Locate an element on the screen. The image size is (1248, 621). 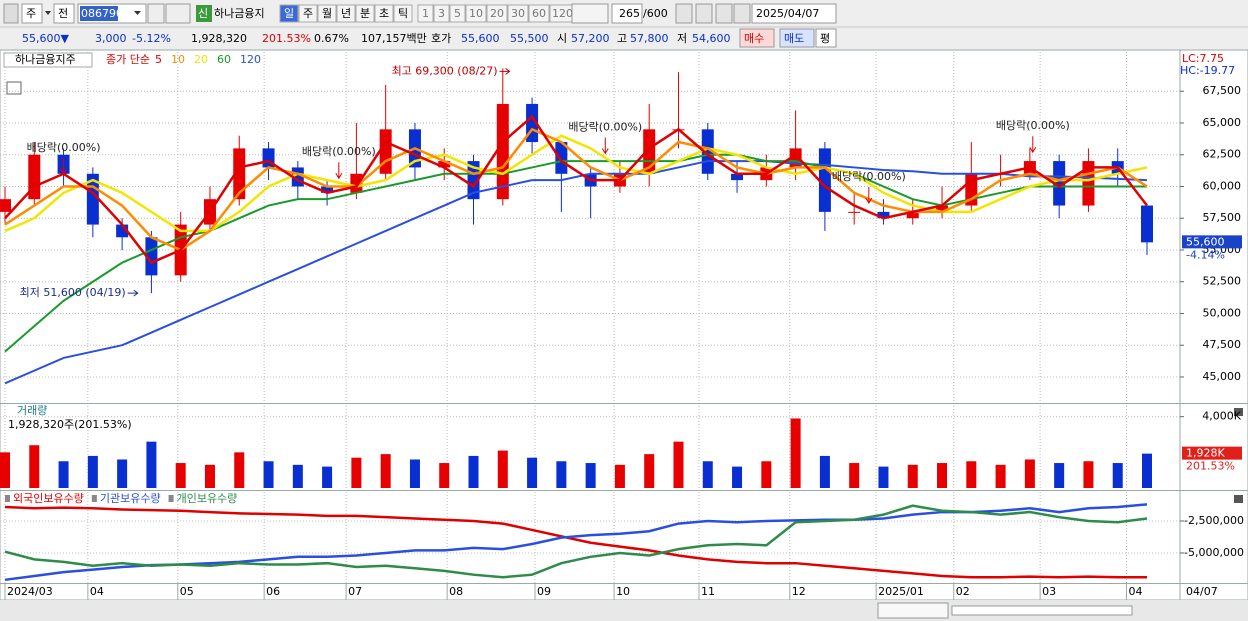
quote-sell: 매도 is located at coordinates (794, 38).